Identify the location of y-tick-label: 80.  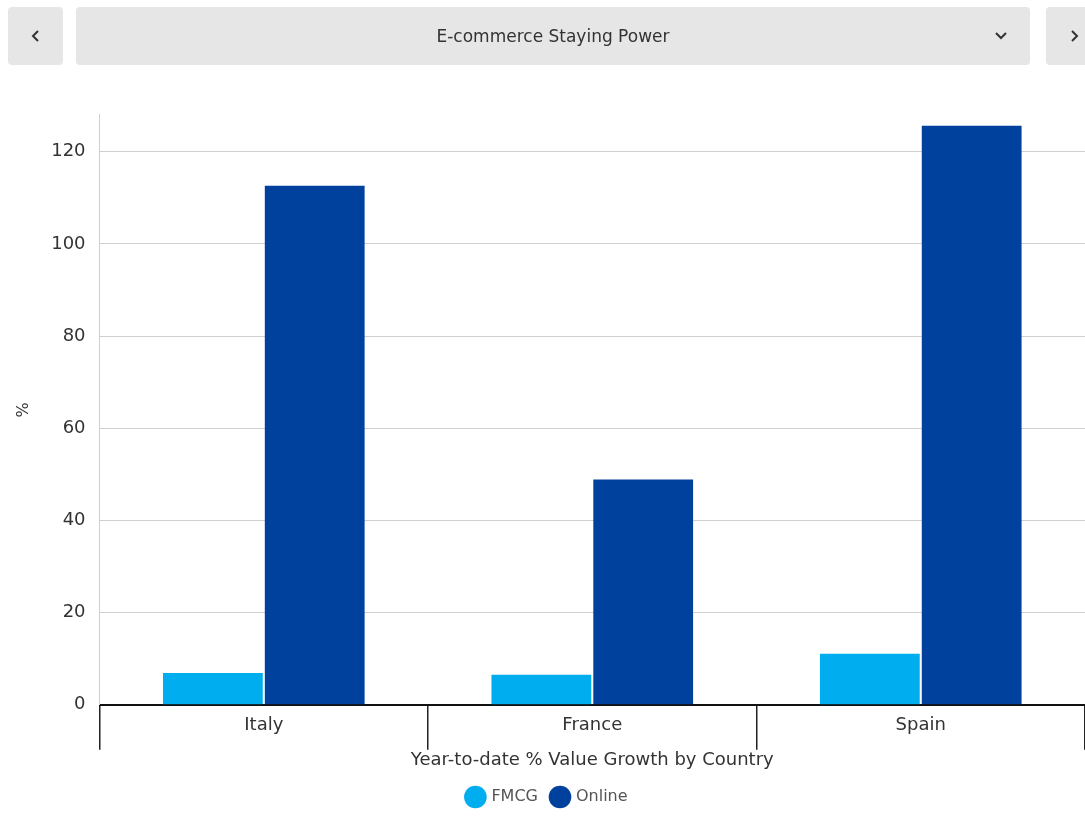
(74, 334).